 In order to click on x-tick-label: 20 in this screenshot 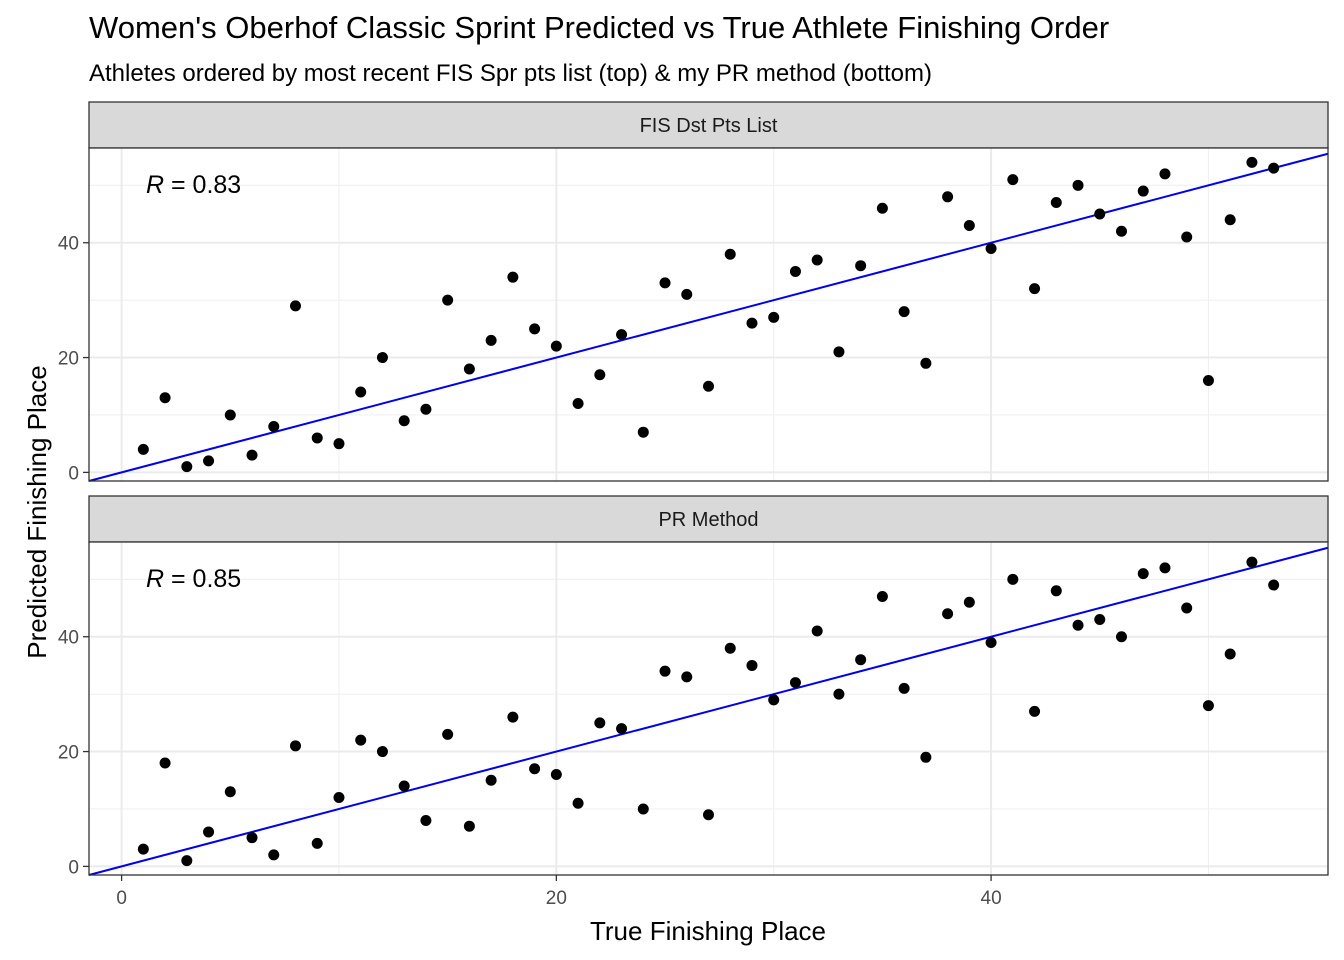, I will do `click(556, 898)`.